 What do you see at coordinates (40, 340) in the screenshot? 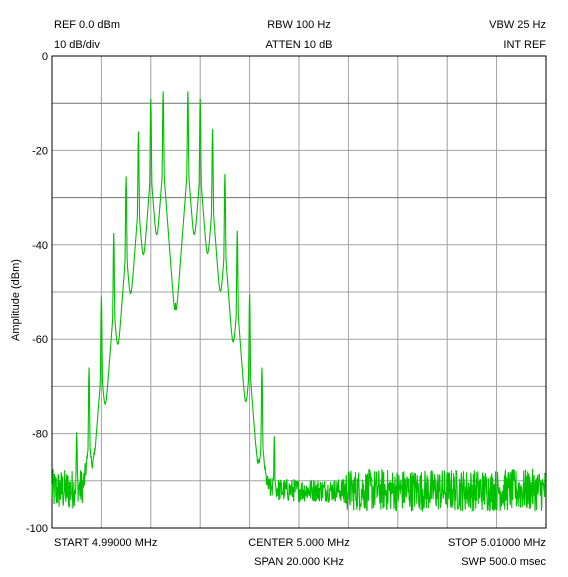
I see `y-tick-label: -60` at bounding box center [40, 340].